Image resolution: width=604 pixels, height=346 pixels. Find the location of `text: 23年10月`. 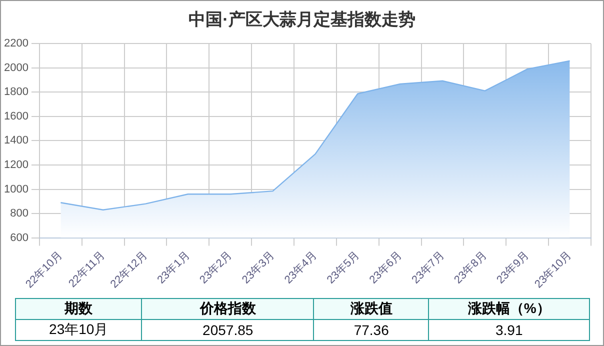

text: 23年10月 is located at coordinates (79, 330).